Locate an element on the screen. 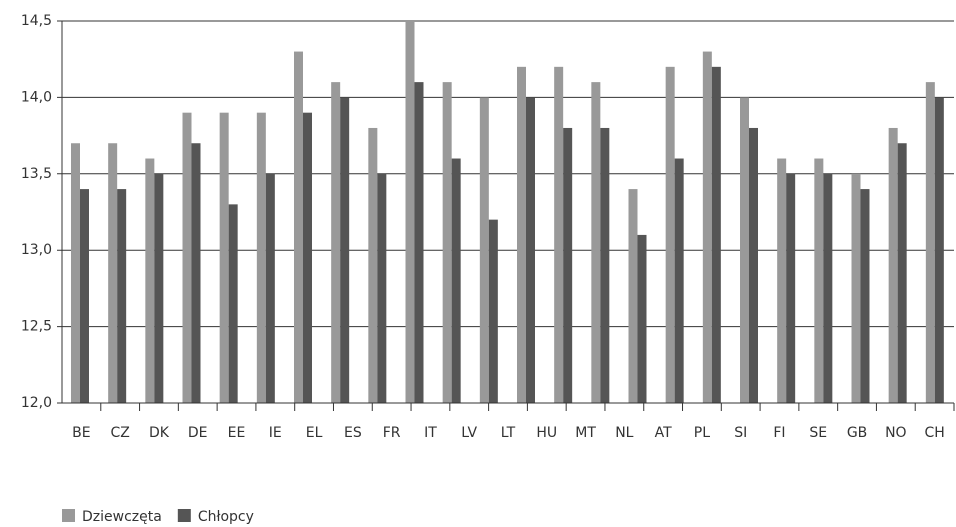 This screenshot has width=956, height=527. x-tick-label: NO is located at coordinates (896, 433).